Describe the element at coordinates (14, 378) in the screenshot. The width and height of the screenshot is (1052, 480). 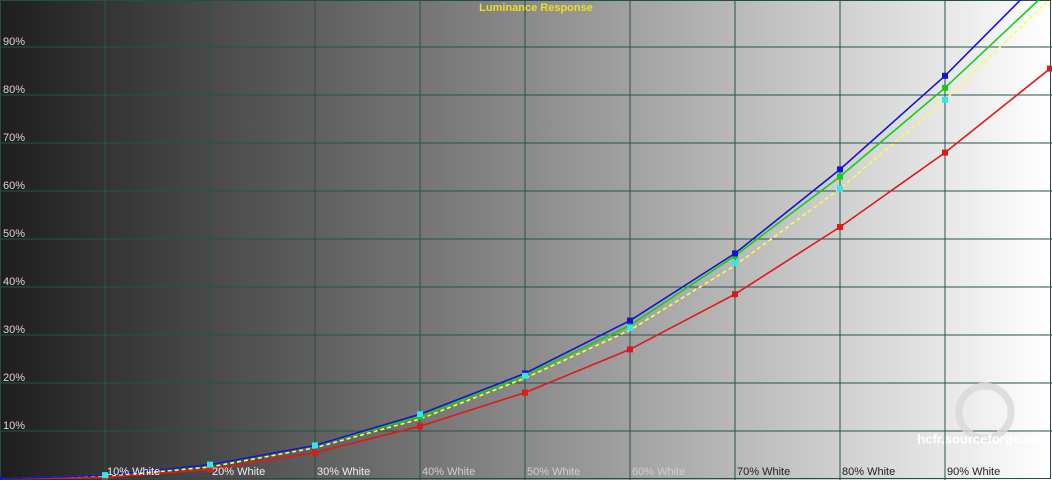
I see `y-tick-label: 20%` at that location.